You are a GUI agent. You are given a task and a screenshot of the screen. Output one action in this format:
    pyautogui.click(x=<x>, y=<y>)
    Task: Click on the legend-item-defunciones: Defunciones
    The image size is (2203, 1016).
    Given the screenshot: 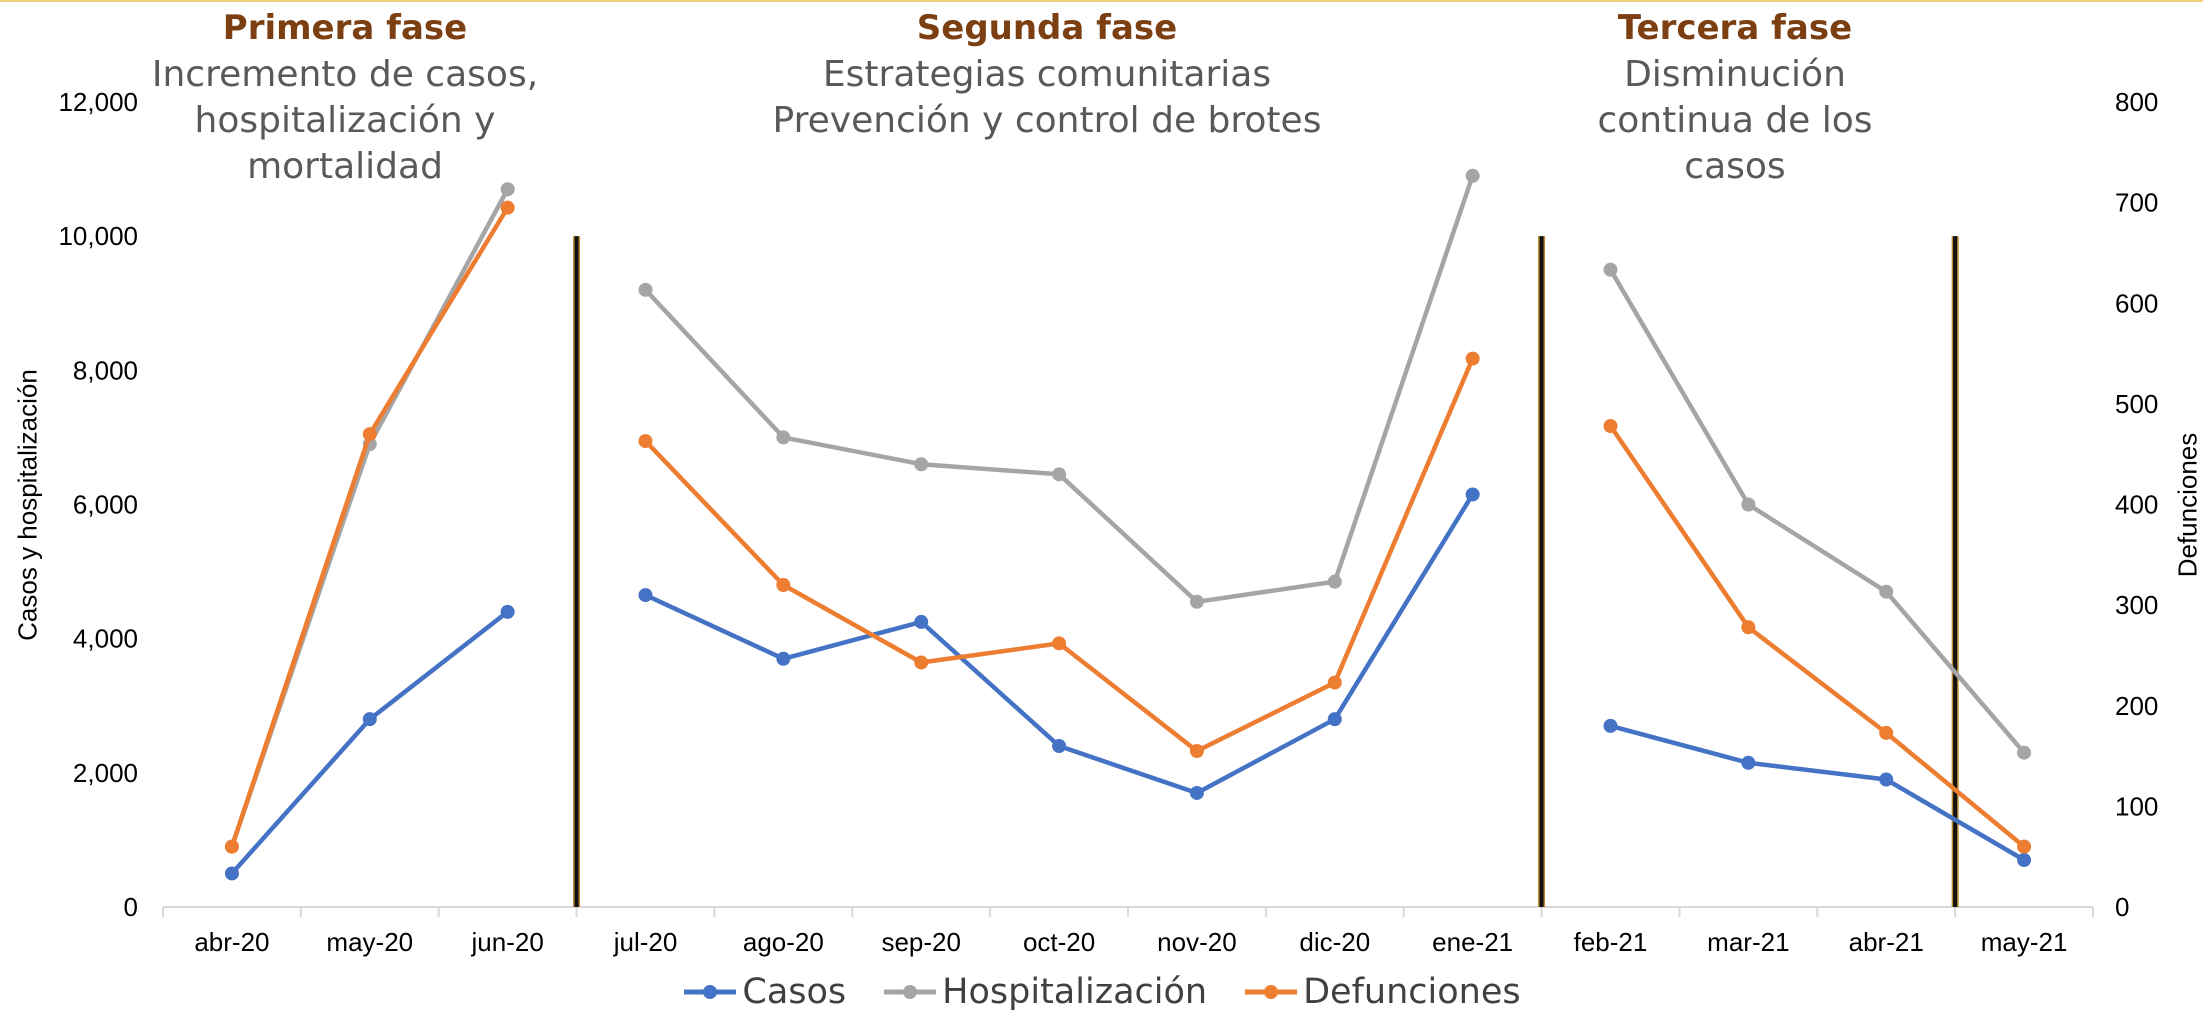 What is the action you would take?
    pyautogui.click(x=1382, y=992)
    